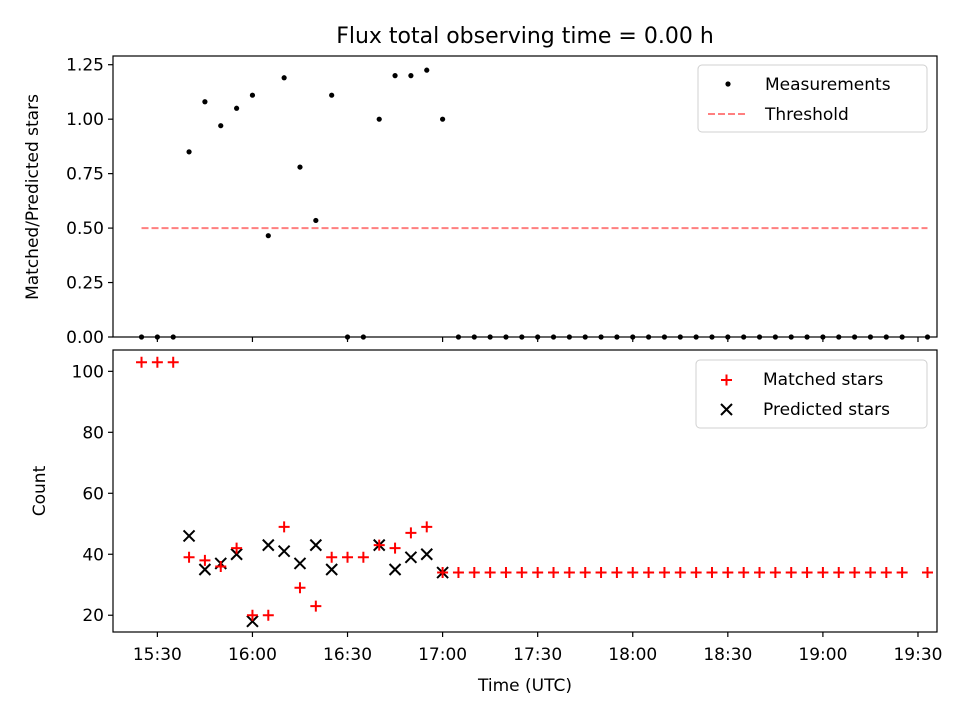  I want to click on top-y-axis-label: Matched/Predicted stars, so click(33, 197).